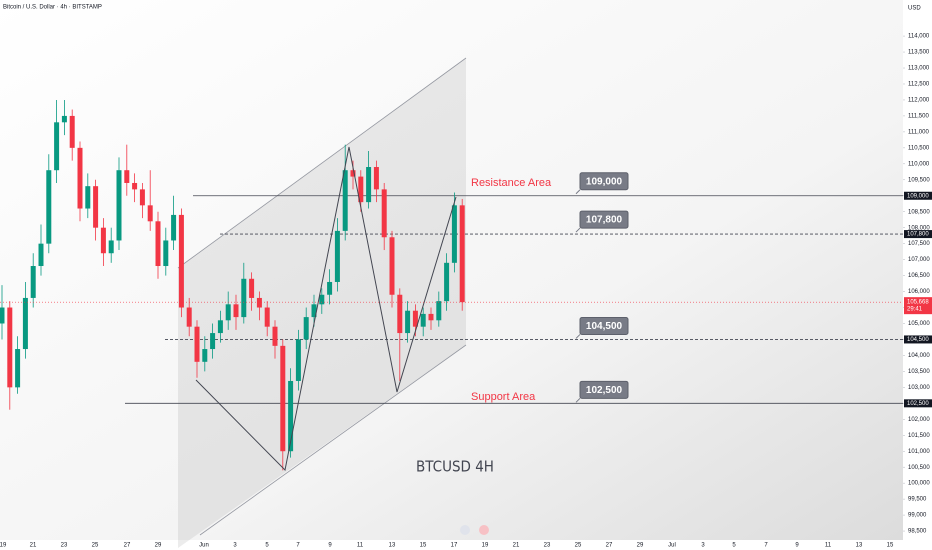 The image size is (932, 550). I want to click on currency-label: USD, so click(914, 9).